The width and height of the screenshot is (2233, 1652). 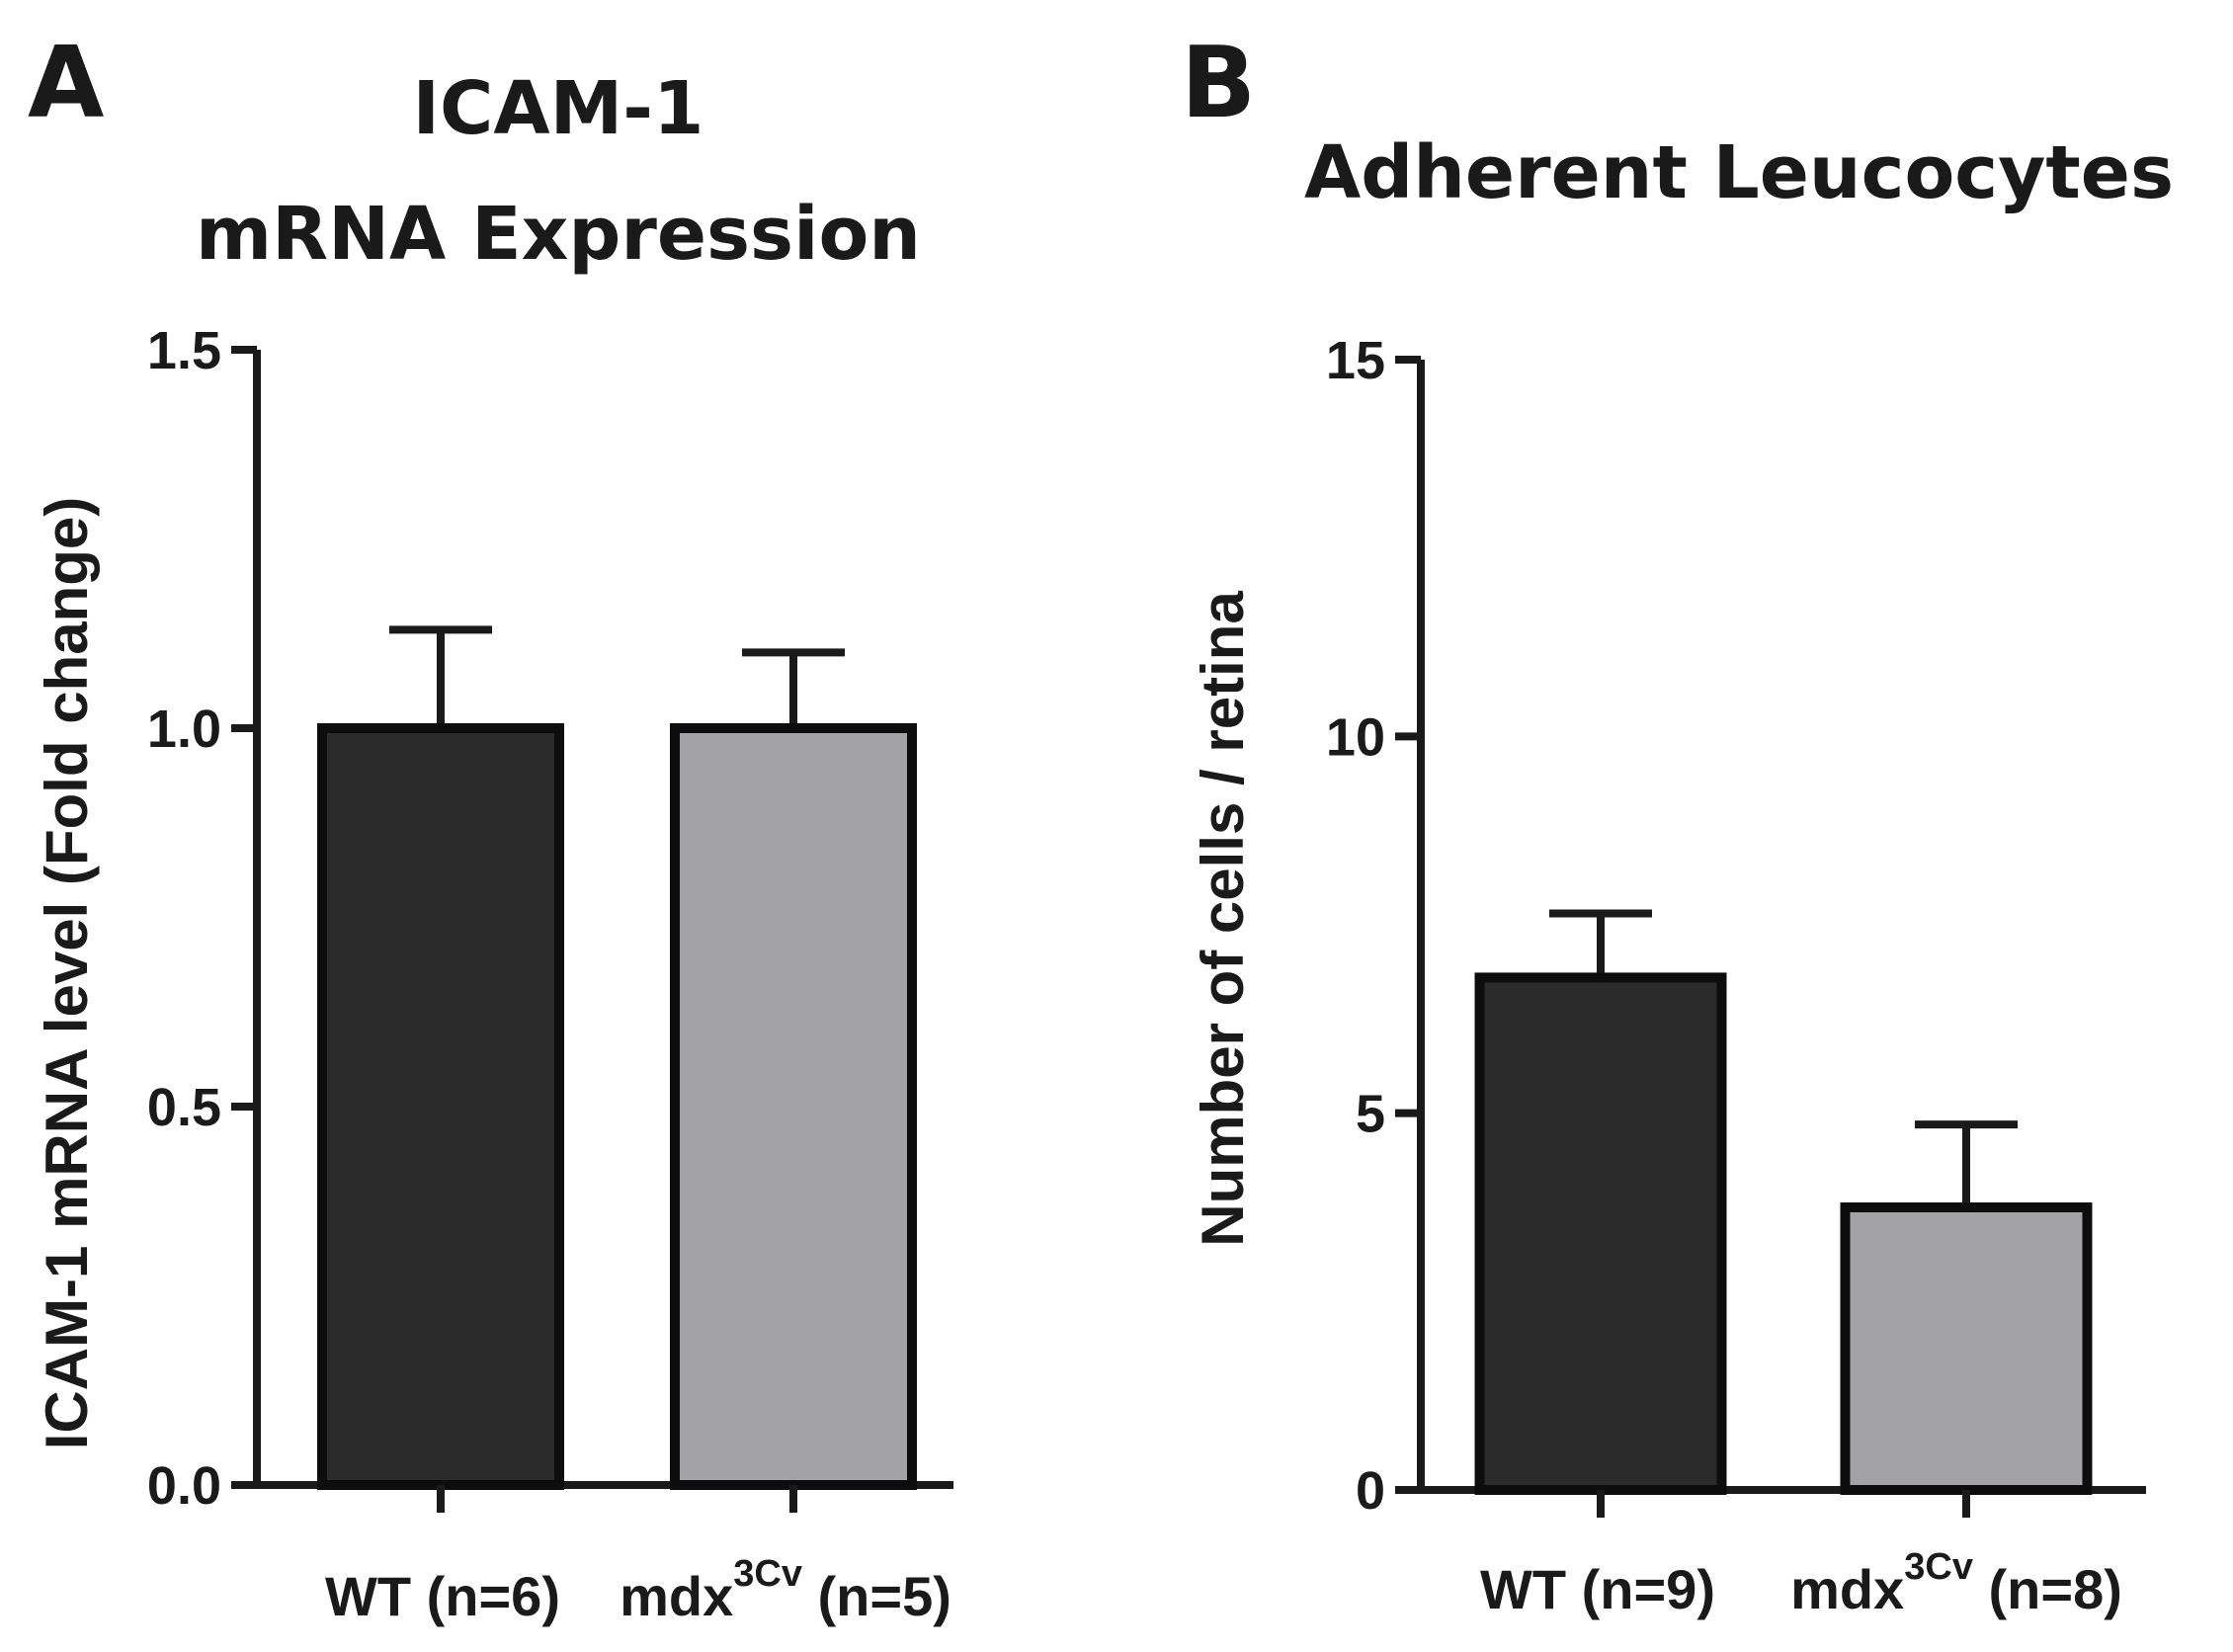 I want to click on panel-b-title-line-1: Adherent Leucocytes, so click(x=1739, y=172).